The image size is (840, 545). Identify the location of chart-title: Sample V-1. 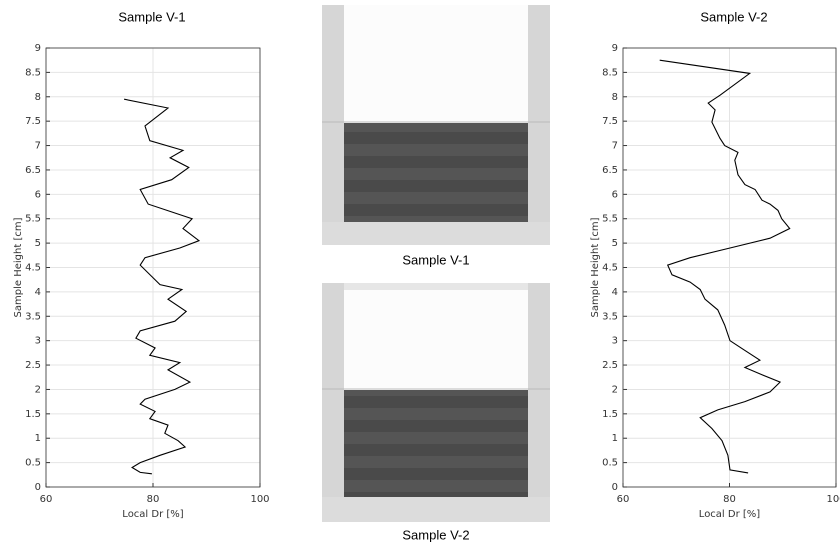
(151, 16).